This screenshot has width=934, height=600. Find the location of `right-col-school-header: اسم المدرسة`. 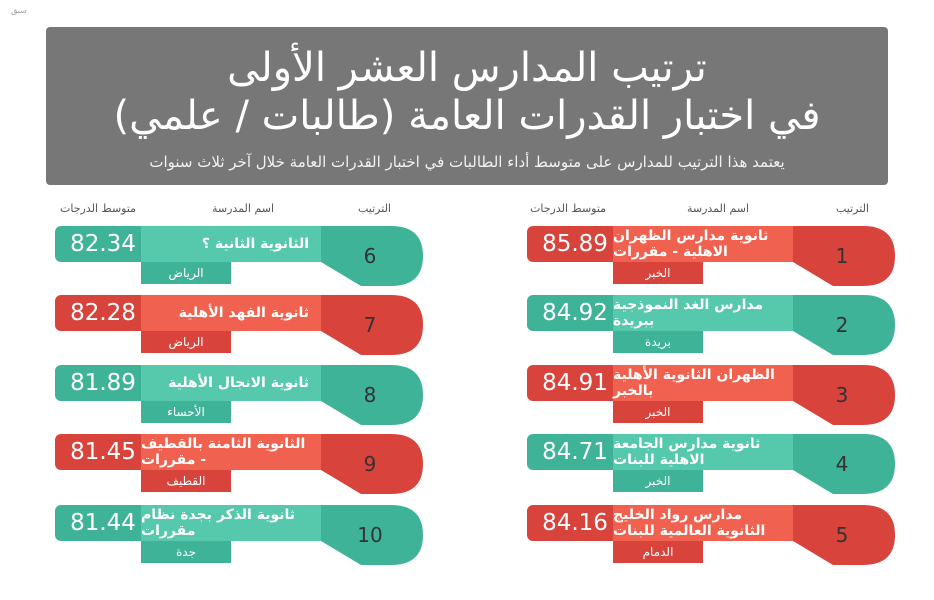

right-col-school-header: اسم المدرسة is located at coordinates (718, 208).